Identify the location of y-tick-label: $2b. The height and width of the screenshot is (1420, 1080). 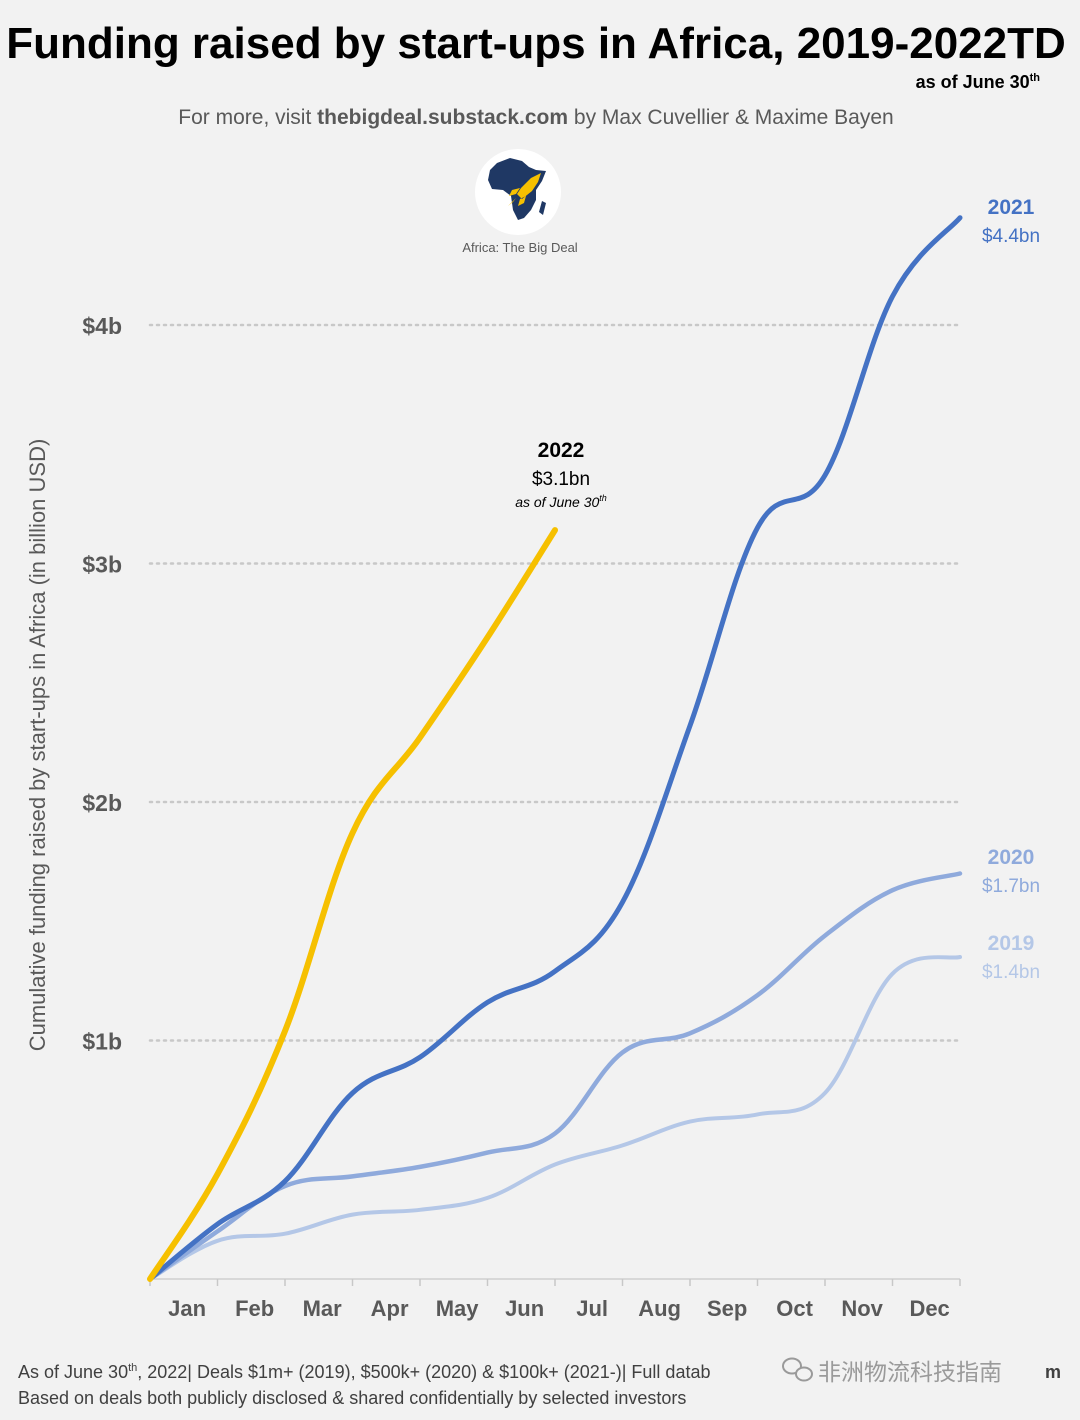
(102, 803).